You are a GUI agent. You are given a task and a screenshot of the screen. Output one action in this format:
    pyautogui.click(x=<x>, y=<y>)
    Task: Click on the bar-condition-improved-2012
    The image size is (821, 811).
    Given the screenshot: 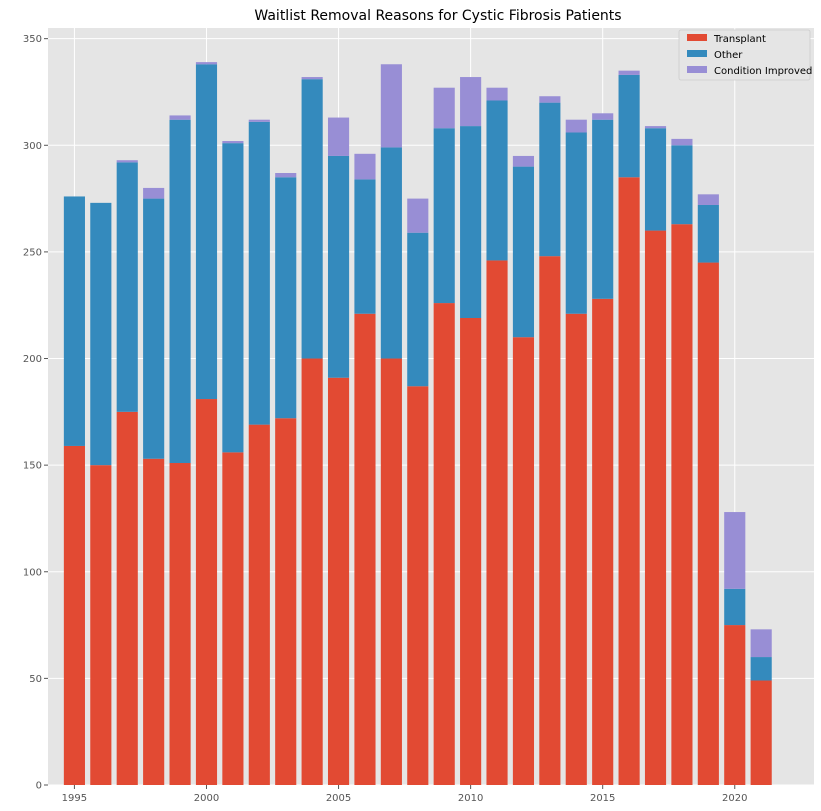 What is the action you would take?
    pyautogui.click(x=523, y=161)
    